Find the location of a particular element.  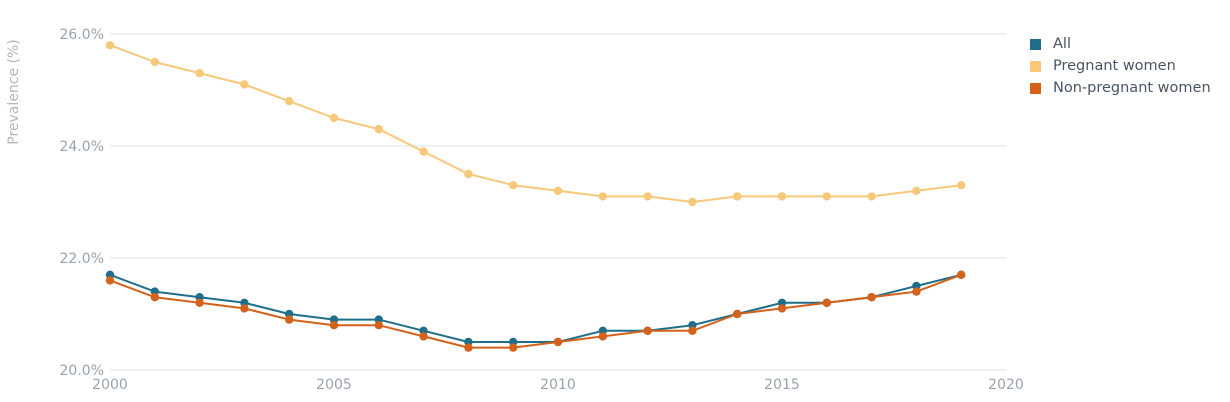

legend-item: All is located at coordinates (1120, 44).